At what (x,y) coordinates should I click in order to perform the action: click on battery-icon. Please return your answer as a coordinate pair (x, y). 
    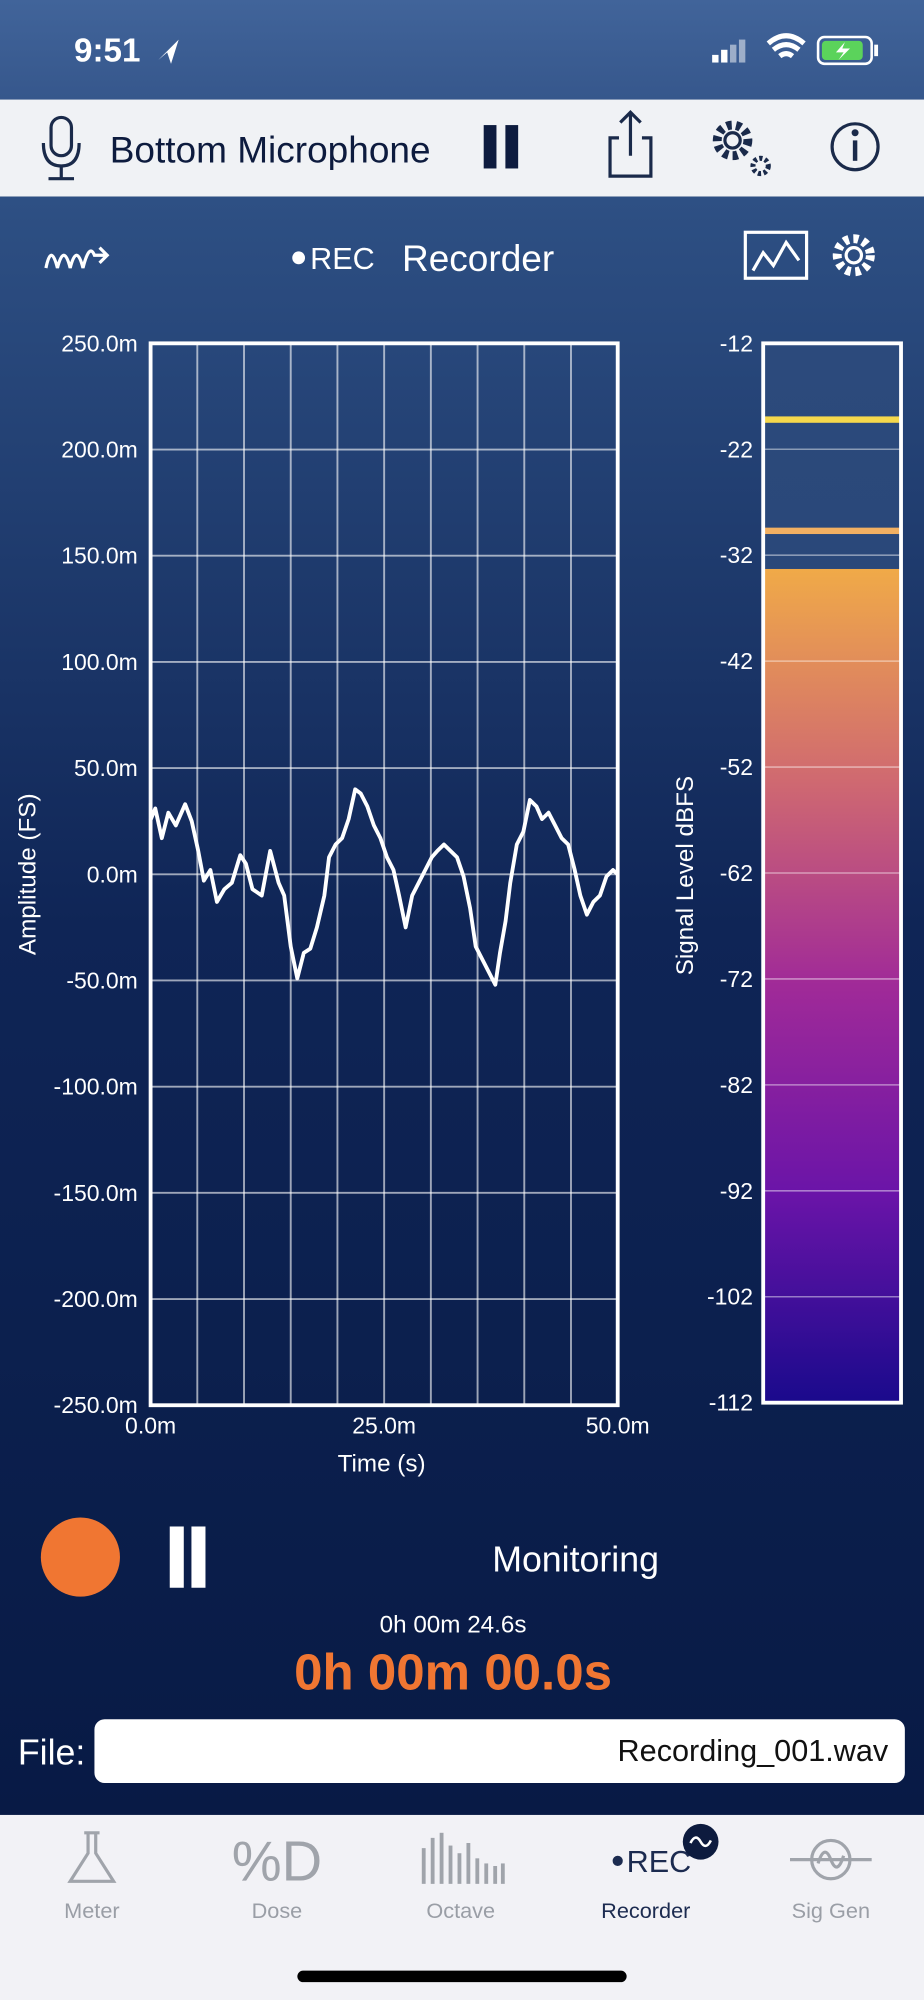
    Looking at the image, I should click on (847, 50).